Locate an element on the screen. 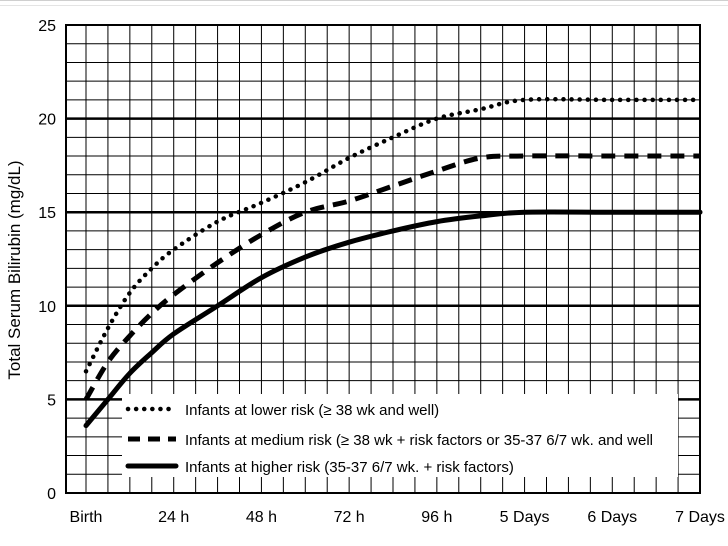 The height and width of the screenshot is (546, 728). x-tick-label: Birth is located at coordinates (86, 517).